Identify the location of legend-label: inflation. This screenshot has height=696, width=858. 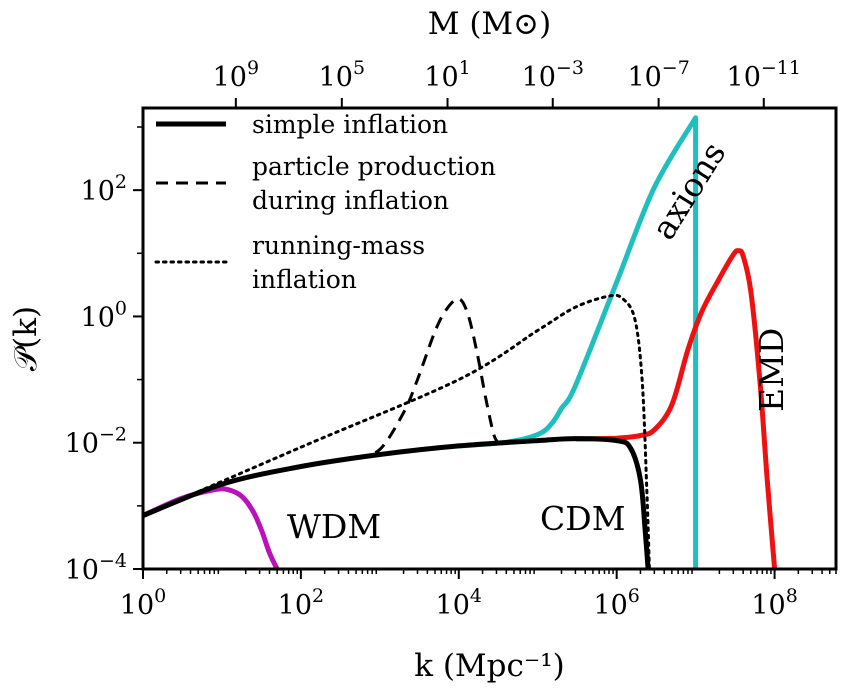
(304, 279).